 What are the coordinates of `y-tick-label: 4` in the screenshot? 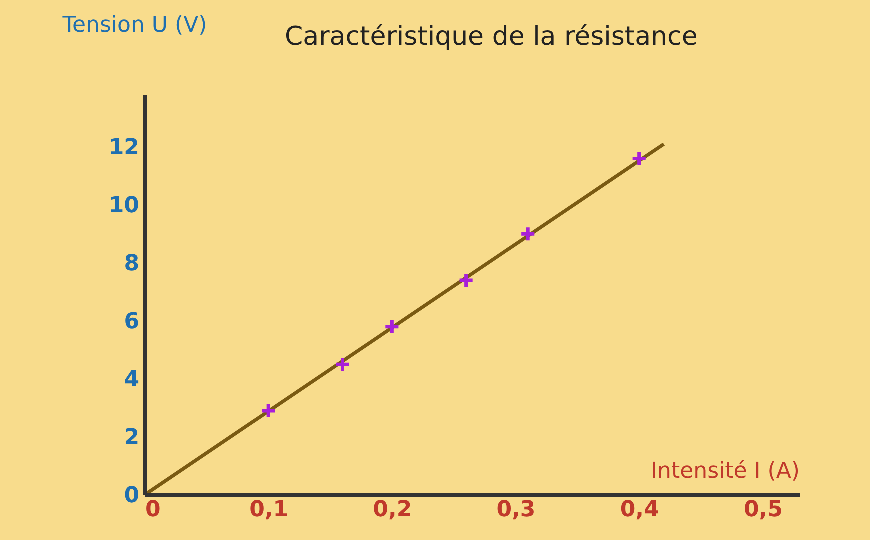 It's located at (132, 380).